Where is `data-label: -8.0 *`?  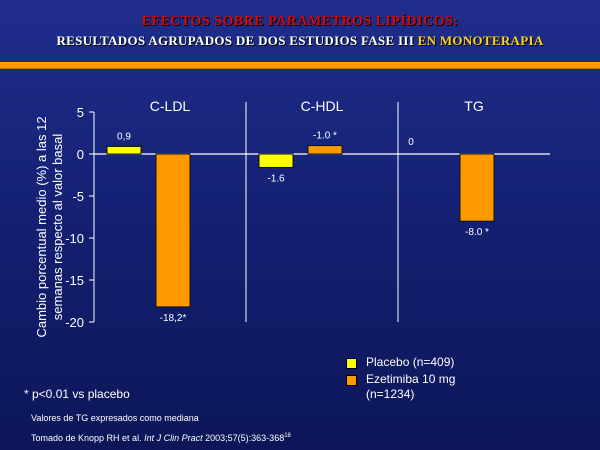 data-label: -8.0 * is located at coordinates (477, 232).